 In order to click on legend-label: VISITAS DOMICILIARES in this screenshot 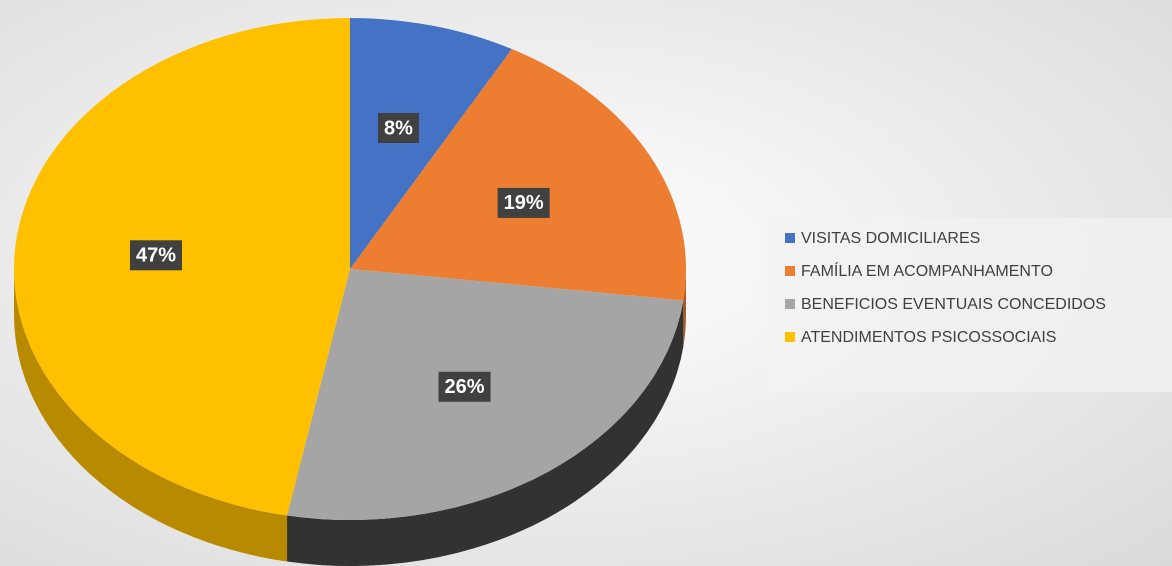, I will do `click(890, 238)`.